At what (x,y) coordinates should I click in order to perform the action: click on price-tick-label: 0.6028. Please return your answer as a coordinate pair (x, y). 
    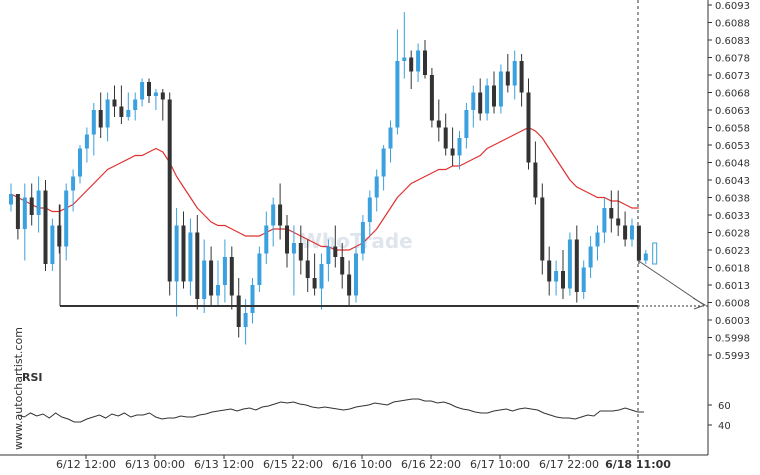
    Looking at the image, I should click on (732, 234).